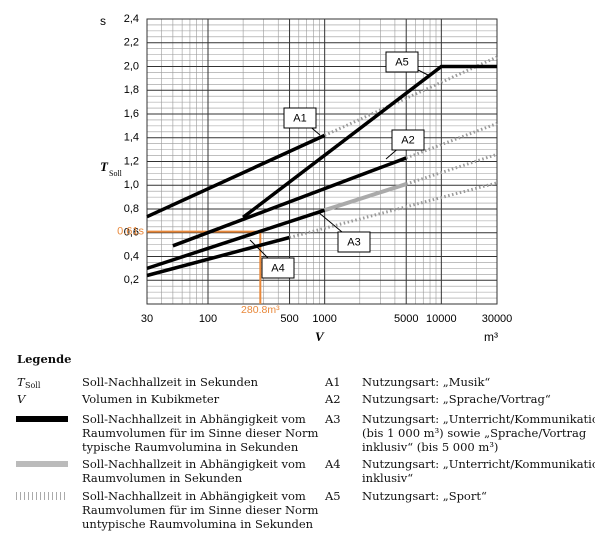 The width and height of the screenshot is (595, 555). What do you see at coordinates (333, 496) in the screenshot?
I see `legend-symbol: A5` at bounding box center [333, 496].